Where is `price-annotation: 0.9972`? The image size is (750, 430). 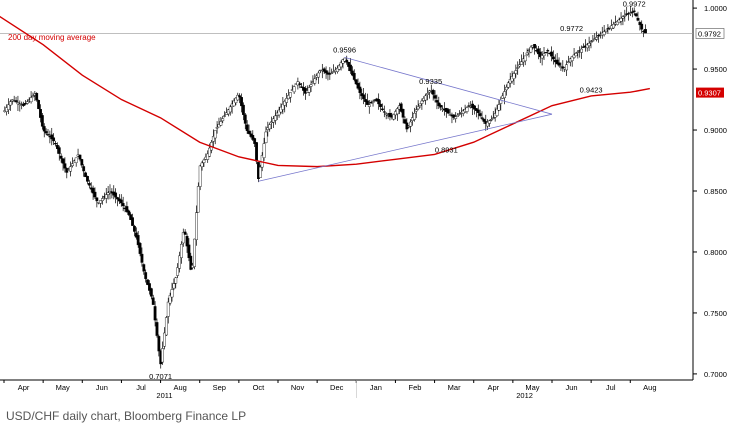
price-annotation: 0.9972 is located at coordinates (634, 4).